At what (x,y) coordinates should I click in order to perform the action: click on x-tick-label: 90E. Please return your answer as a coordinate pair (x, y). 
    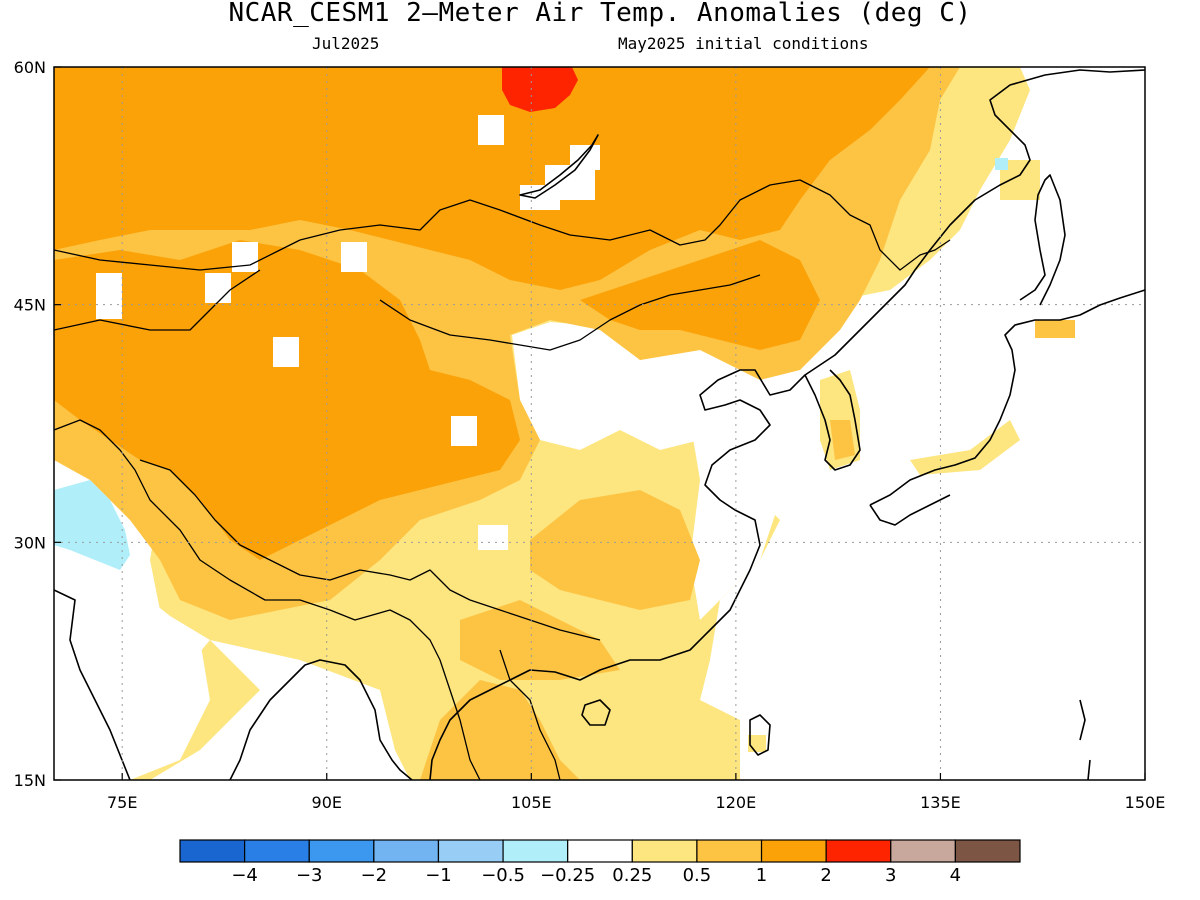
    Looking at the image, I should click on (327, 802).